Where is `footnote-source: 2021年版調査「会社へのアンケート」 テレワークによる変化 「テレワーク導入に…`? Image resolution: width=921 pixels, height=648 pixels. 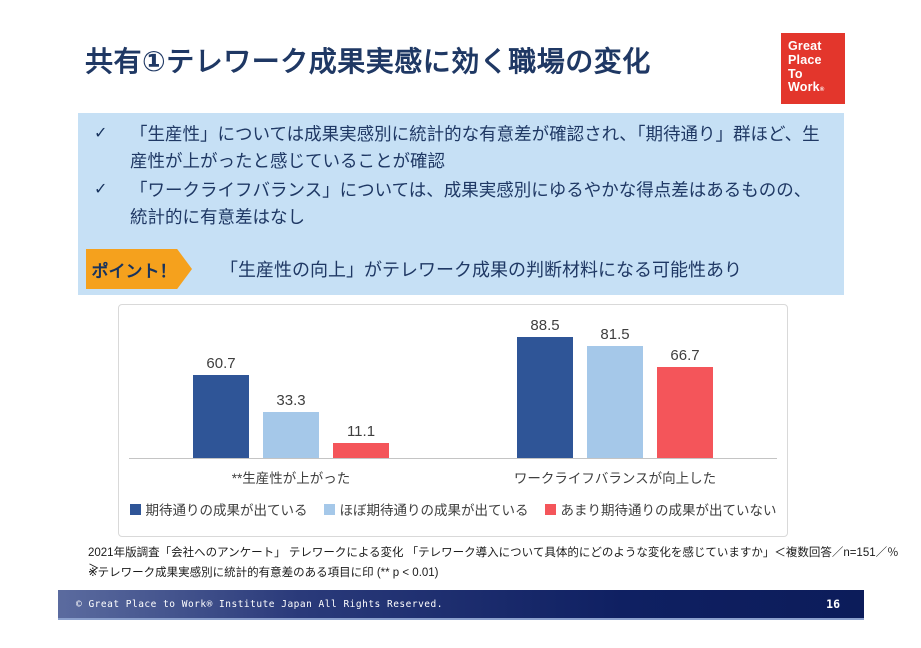 footnote-source: 2021年版調査「会社へのアンケート」 テレワークによる変化 「テレワーク導入に… is located at coordinates (493, 561).